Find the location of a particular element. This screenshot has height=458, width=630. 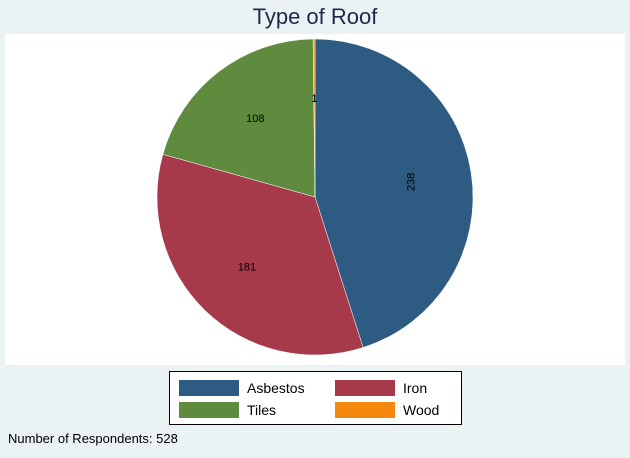

legend-swatch-asbestos is located at coordinates (209, 388).